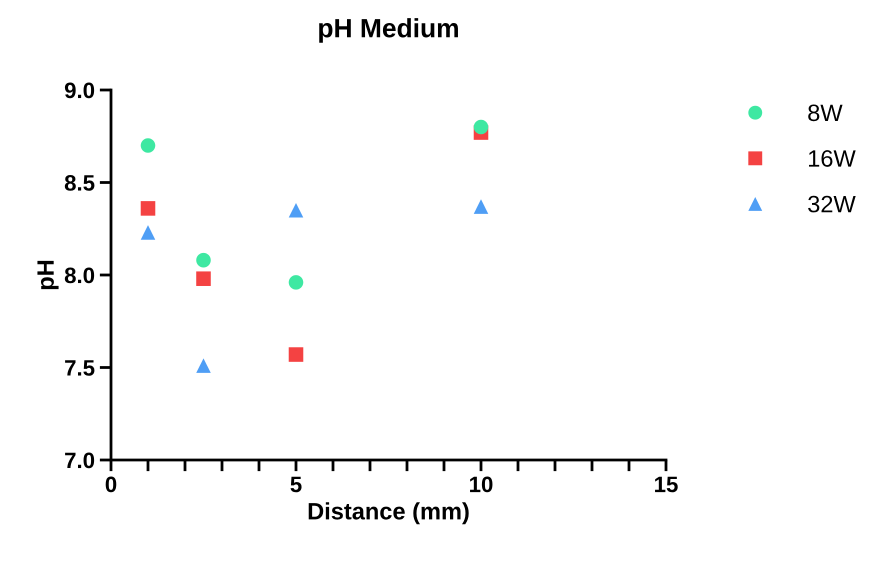 This screenshot has height=561, width=877. Describe the element at coordinates (79, 183) in the screenshot. I see `y-tick-label: 8.5` at that location.